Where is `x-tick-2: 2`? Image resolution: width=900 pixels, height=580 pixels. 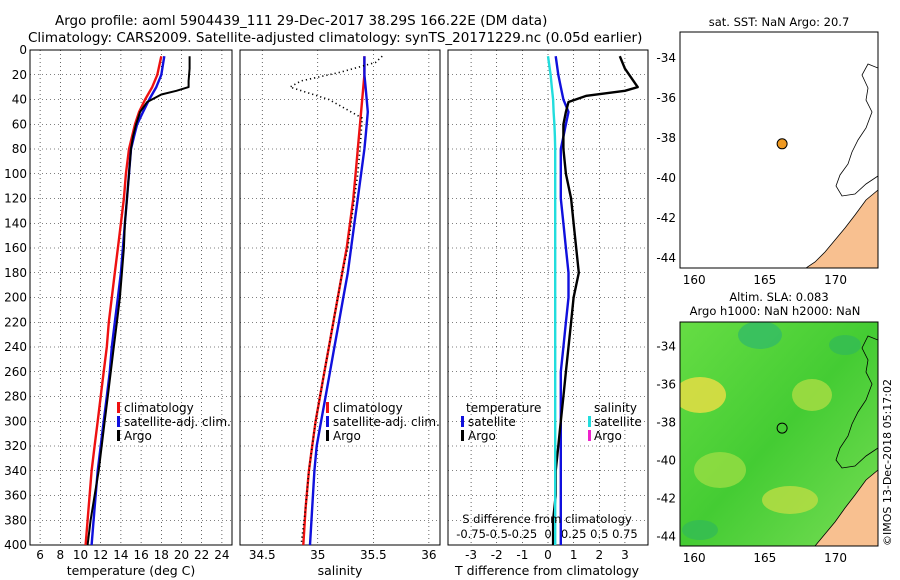
x-tick-2: 2 is located at coordinates (599, 555).